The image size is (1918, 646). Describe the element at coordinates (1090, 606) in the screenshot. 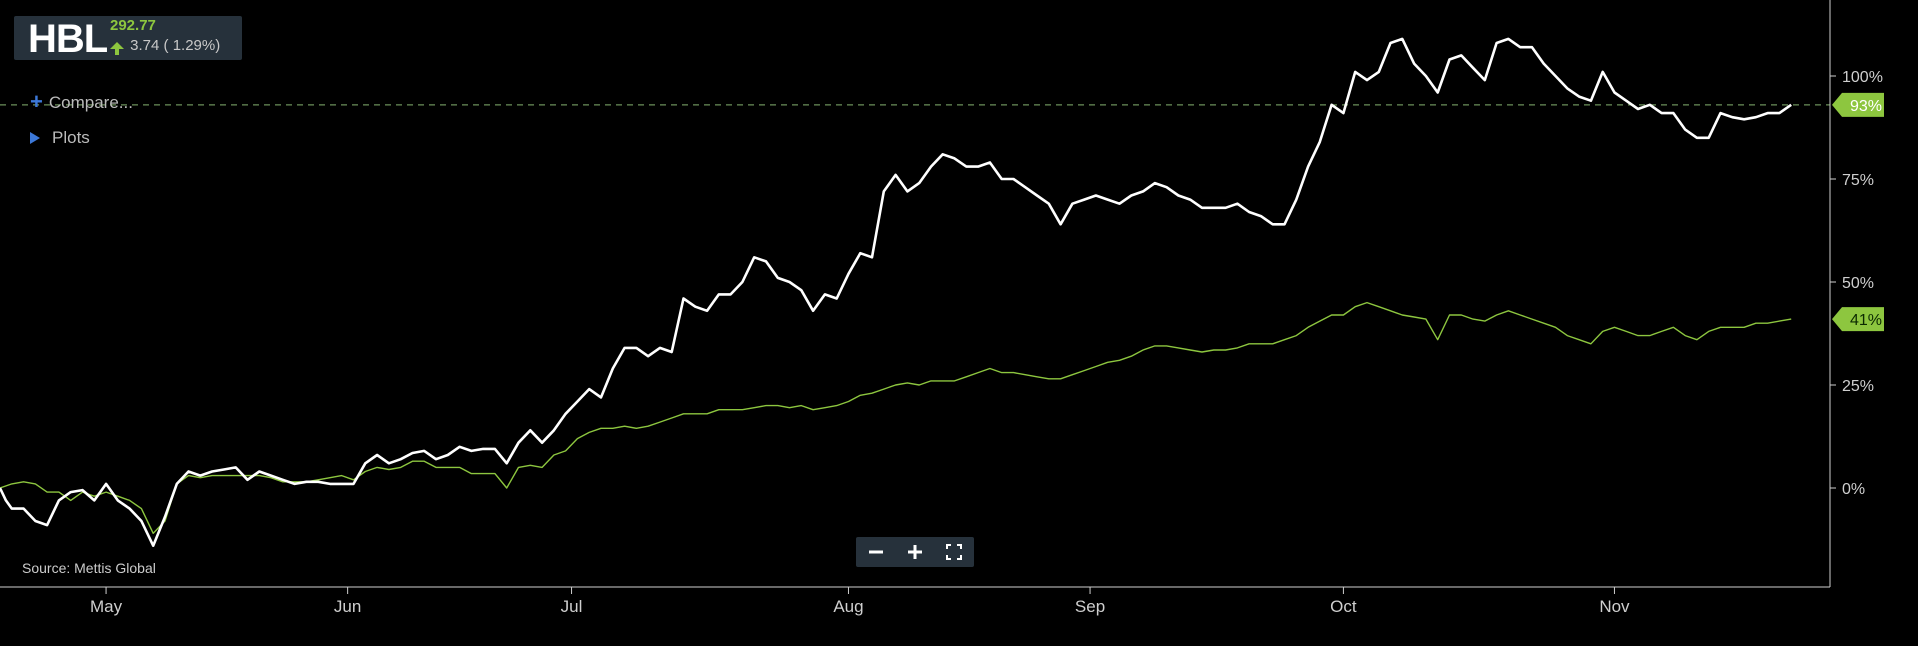

I see `x-tick-label: Sep` at that location.